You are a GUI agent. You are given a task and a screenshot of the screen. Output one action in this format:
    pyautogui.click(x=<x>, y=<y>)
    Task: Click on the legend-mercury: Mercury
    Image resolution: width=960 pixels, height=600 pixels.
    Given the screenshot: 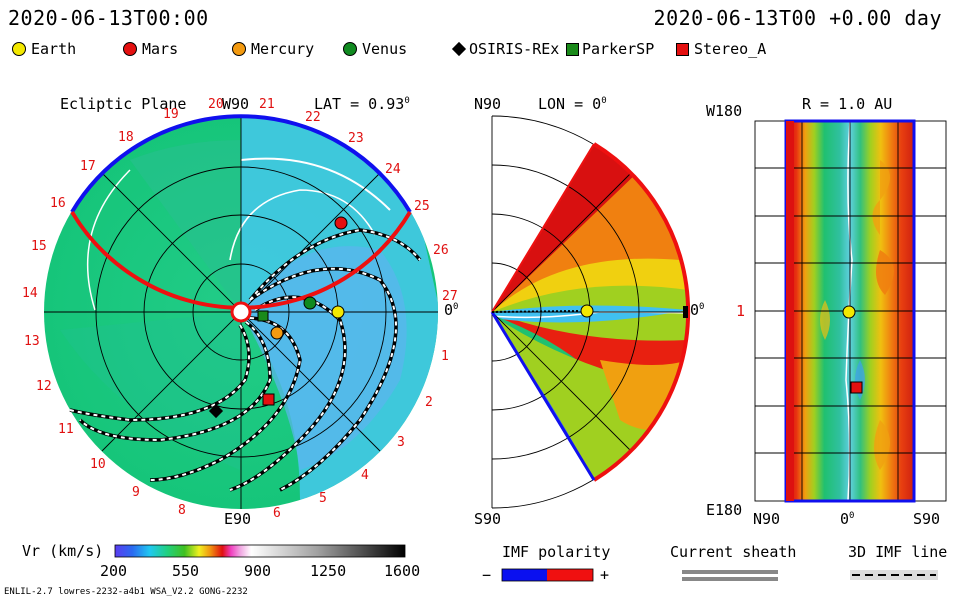 What is the action you would take?
    pyautogui.click(x=273, y=49)
    